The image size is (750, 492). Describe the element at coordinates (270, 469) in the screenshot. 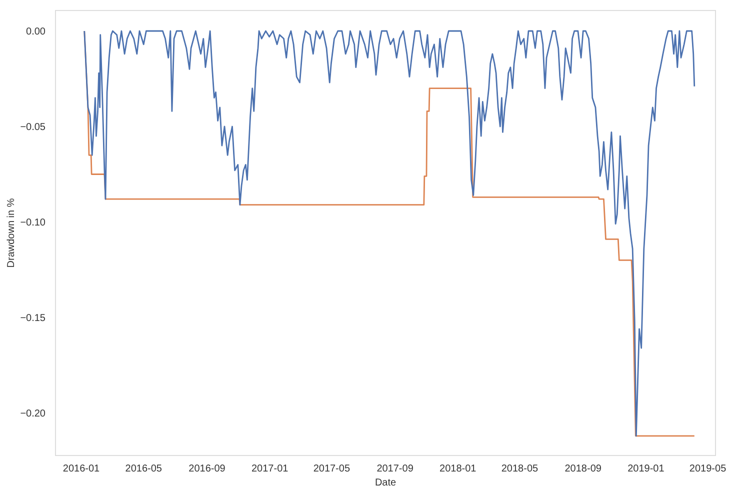

I see `x-tick-label: 2017-01` at that location.